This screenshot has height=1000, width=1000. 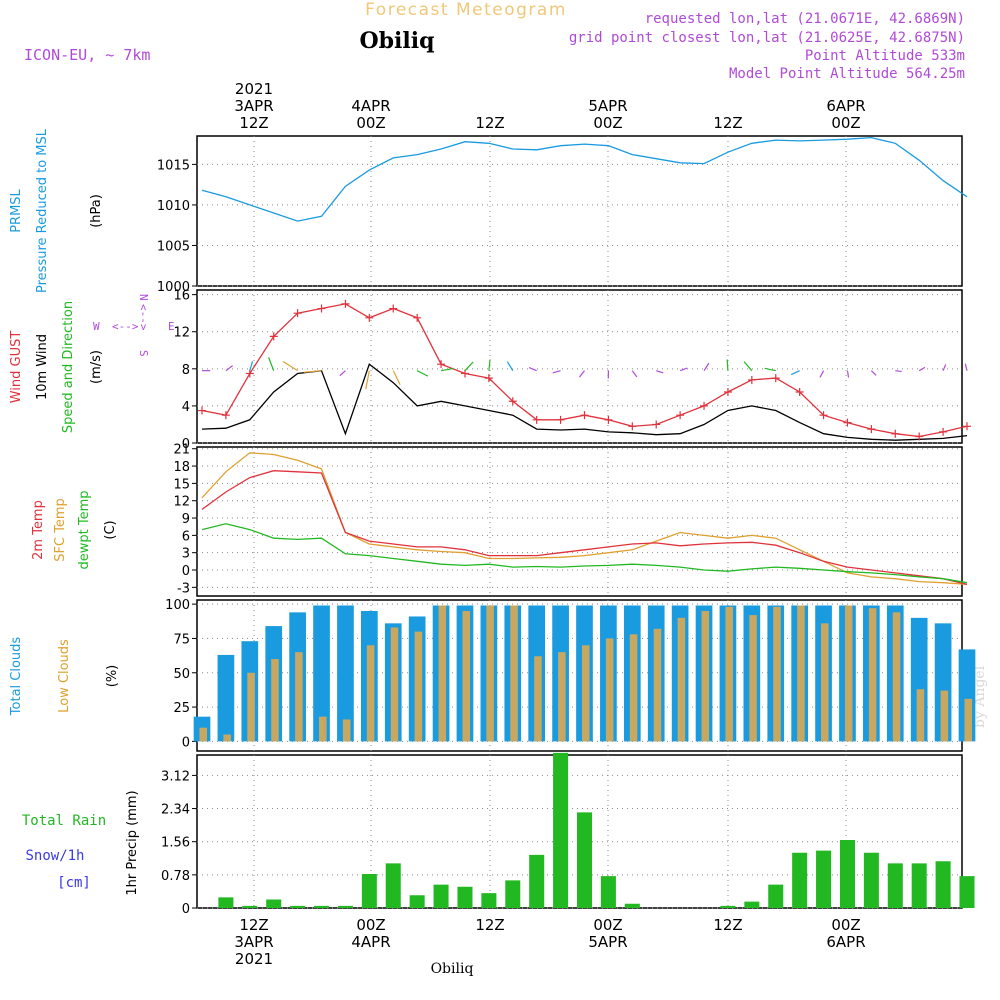 I want to click on axis-label: dewpt Temp, so click(x=84, y=529).